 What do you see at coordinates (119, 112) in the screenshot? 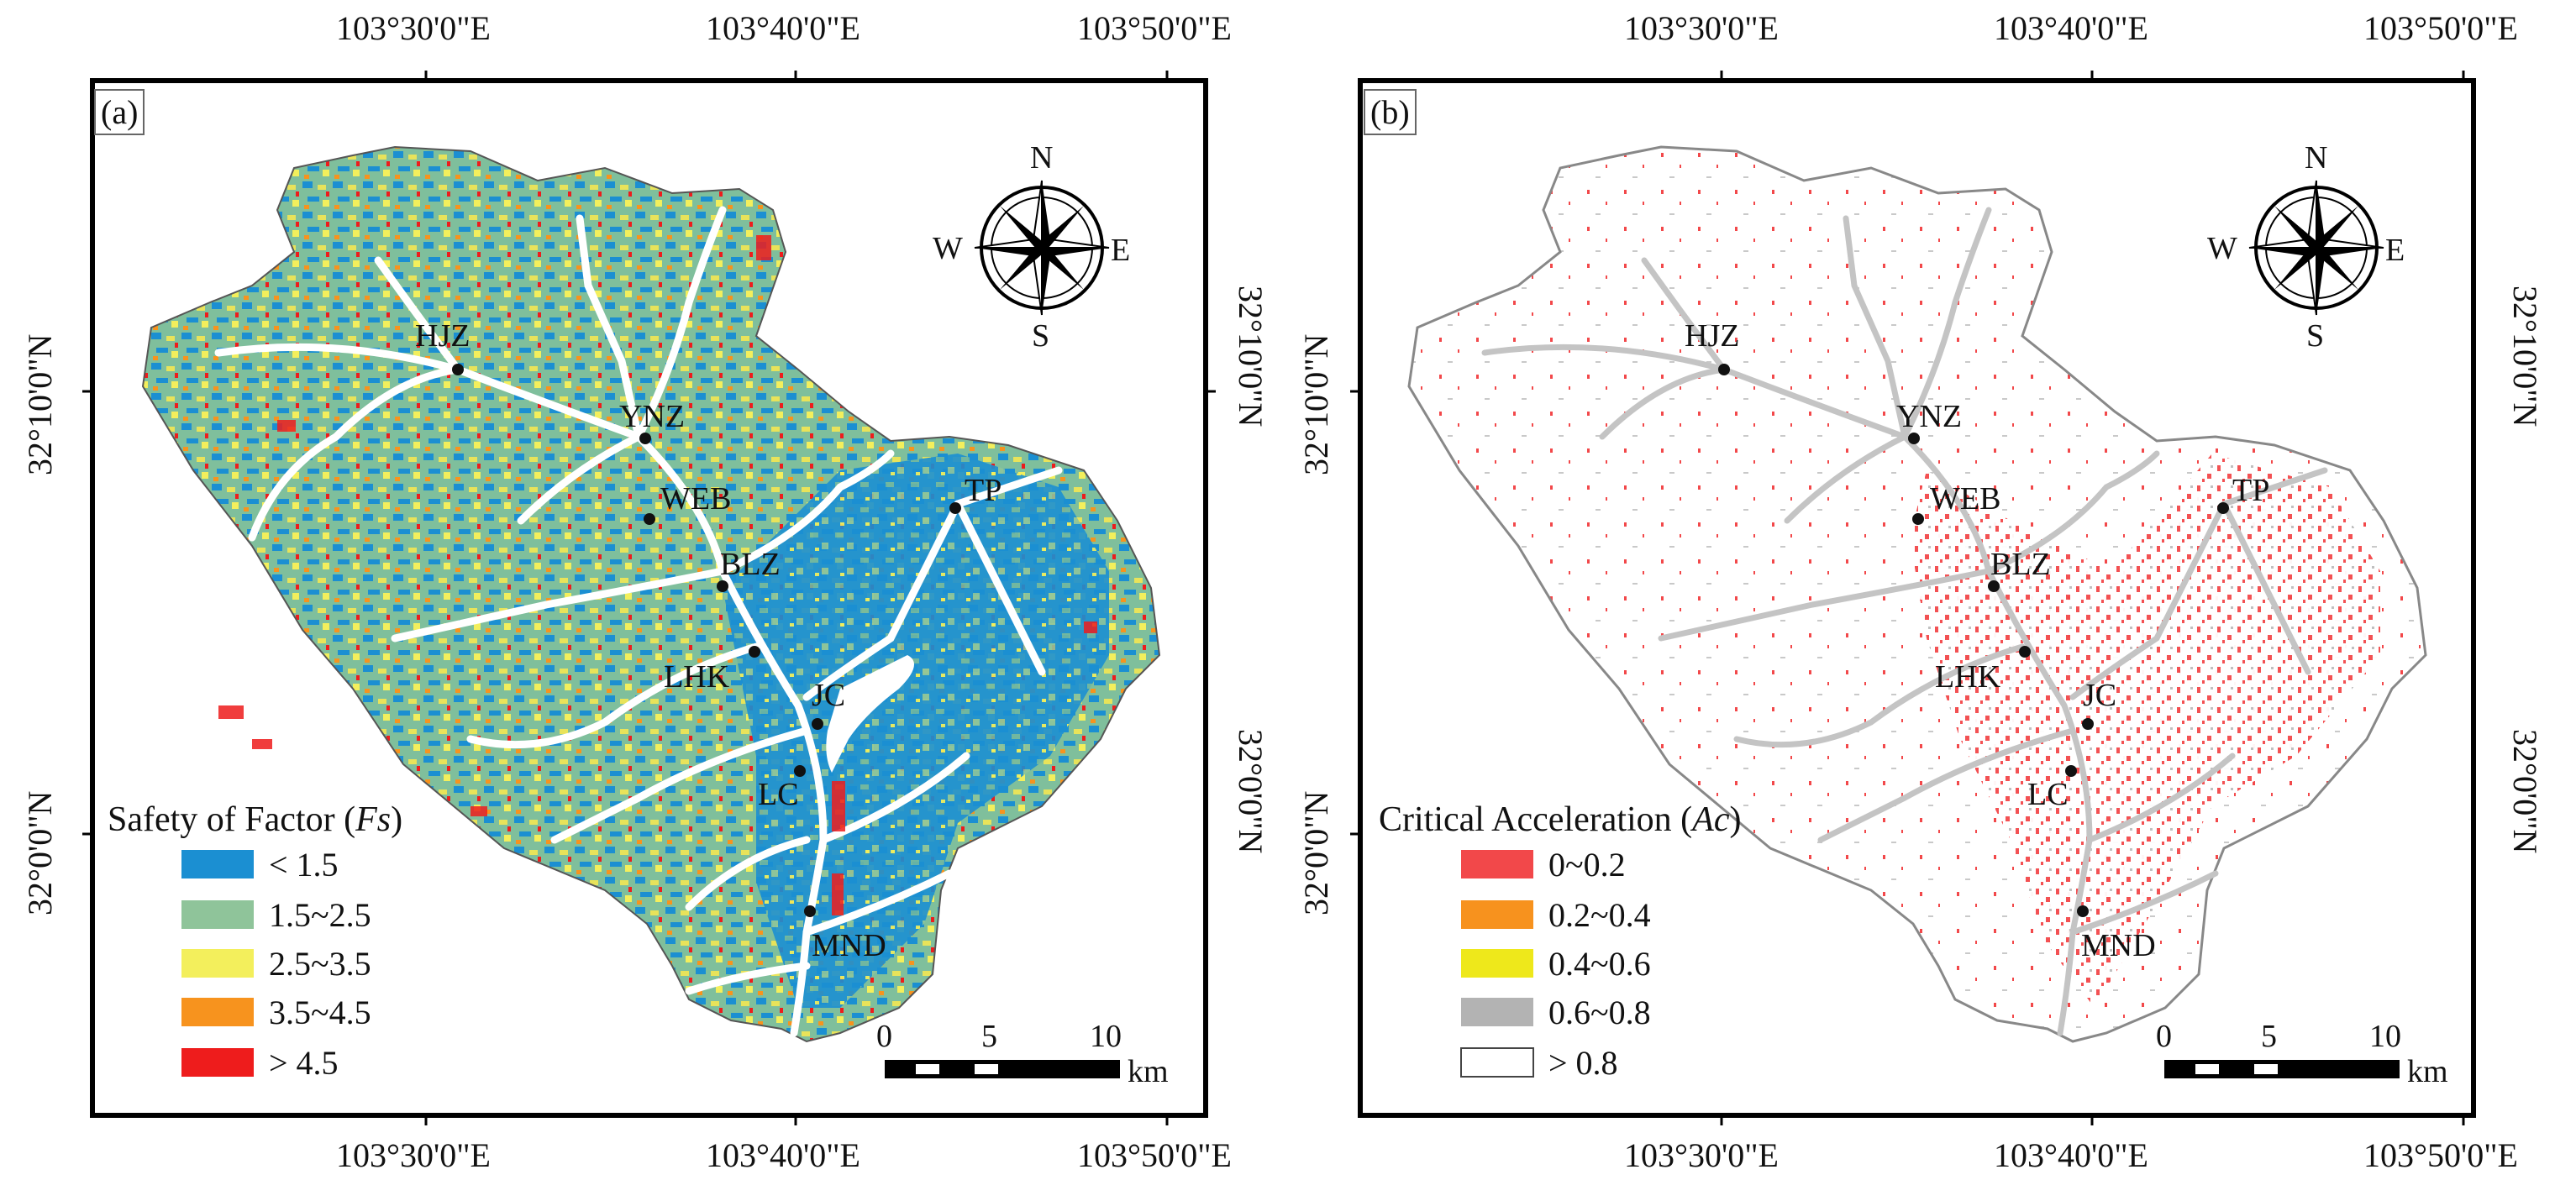
I see `panel-tag-a: (a)` at bounding box center [119, 112].